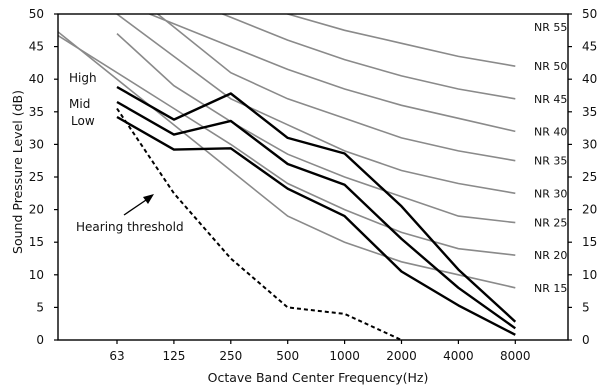  Describe the element at coordinates (550, 161) in the screenshot. I see `label-nr-35: NR 35` at that location.